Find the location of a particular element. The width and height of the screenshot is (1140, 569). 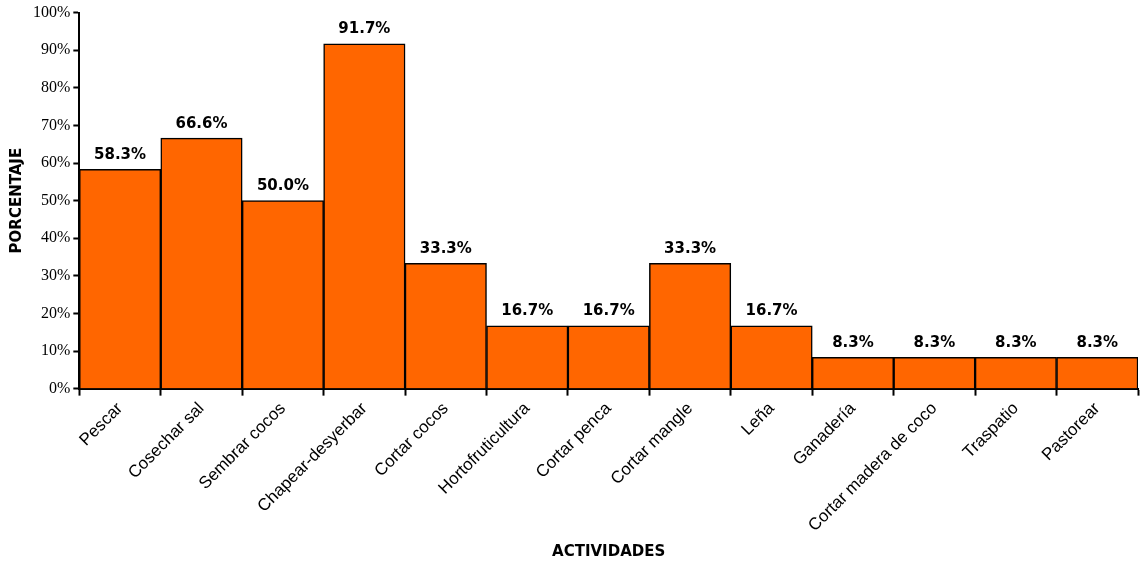

data-label: 58.3% is located at coordinates (120, 153).